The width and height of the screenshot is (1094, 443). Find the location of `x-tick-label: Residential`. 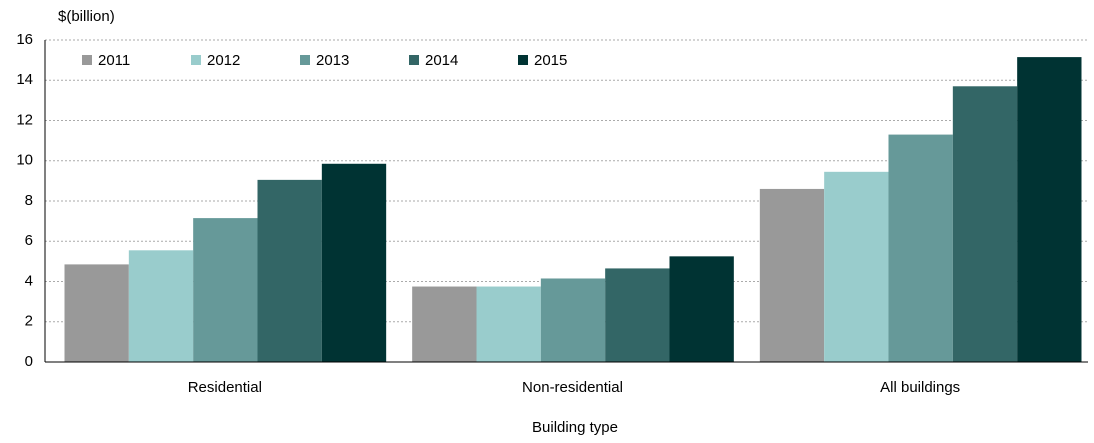

x-tick-label: Residential is located at coordinates (225, 387).